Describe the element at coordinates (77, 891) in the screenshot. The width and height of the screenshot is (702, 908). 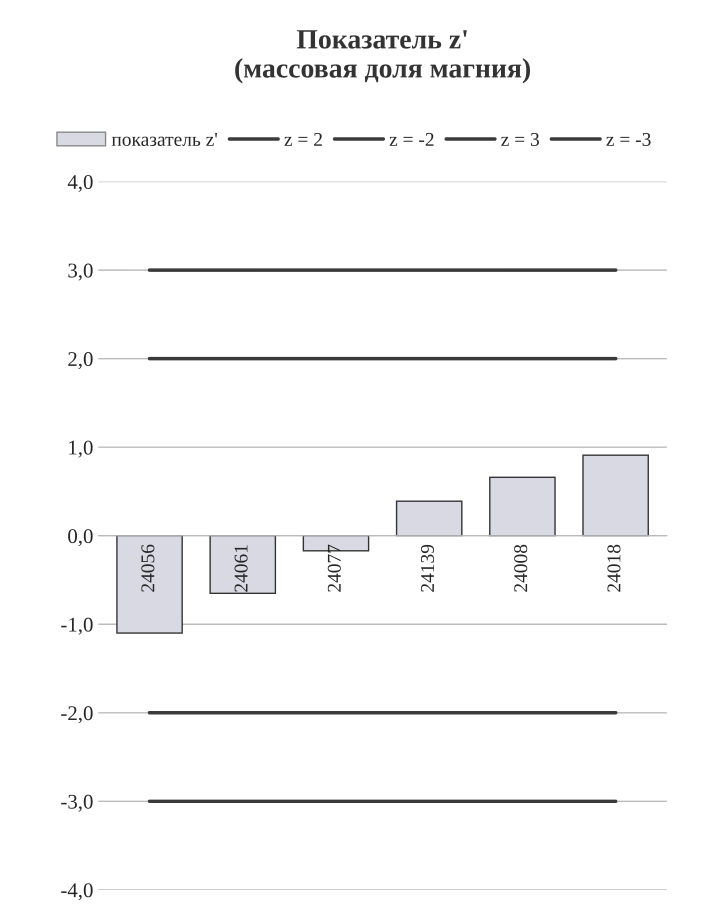
I see `y-tick-label: -4,0` at that location.